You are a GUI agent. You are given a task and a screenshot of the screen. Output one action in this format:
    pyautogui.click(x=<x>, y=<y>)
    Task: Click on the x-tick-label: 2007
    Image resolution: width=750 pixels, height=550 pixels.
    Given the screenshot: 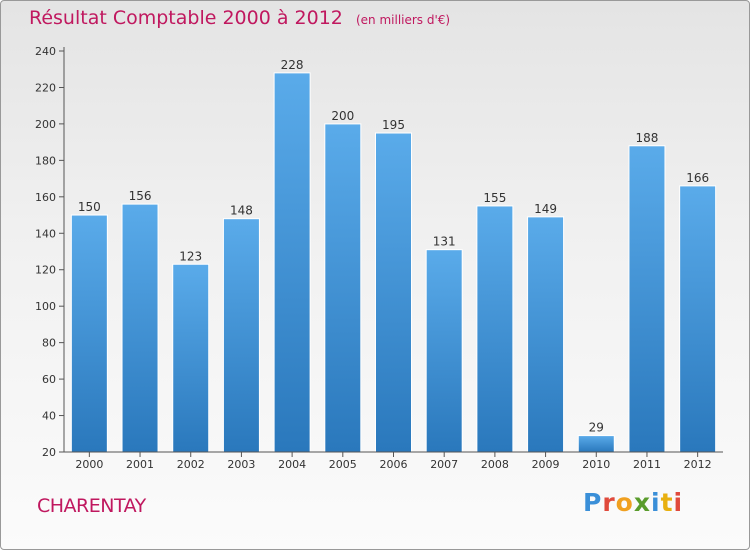 What is the action you would take?
    pyautogui.click(x=444, y=464)
    